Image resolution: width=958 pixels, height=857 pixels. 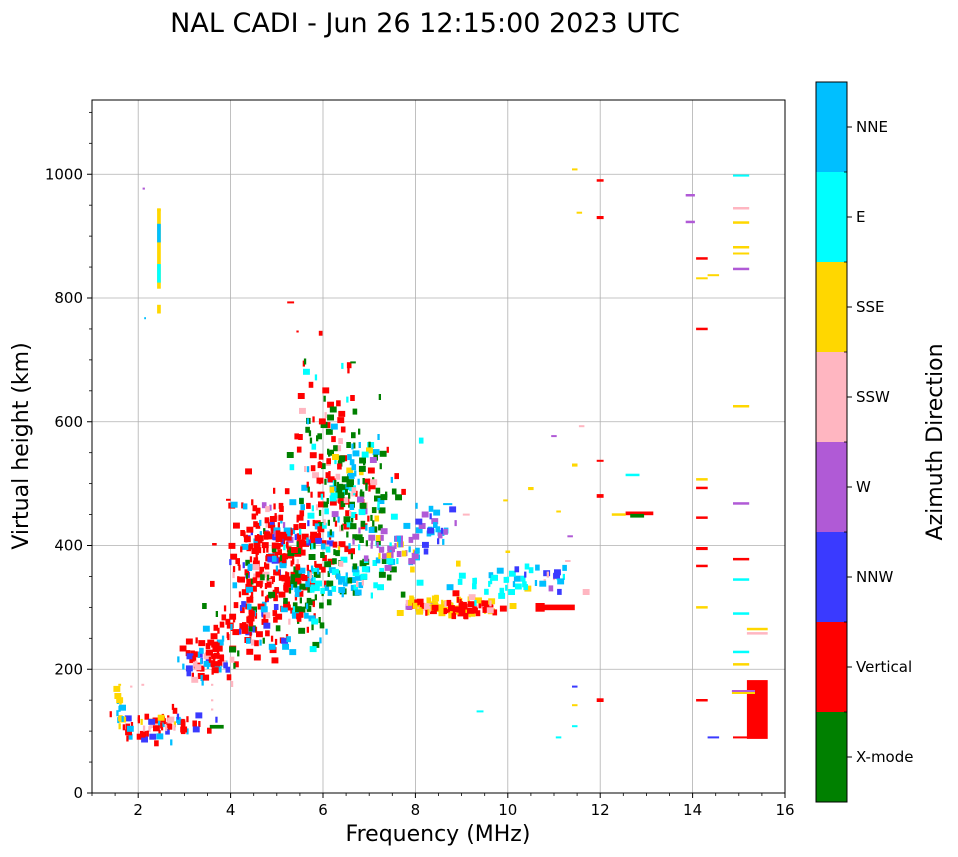 I want to click on colorbar-label: NNW, so click(x=874, y=577).